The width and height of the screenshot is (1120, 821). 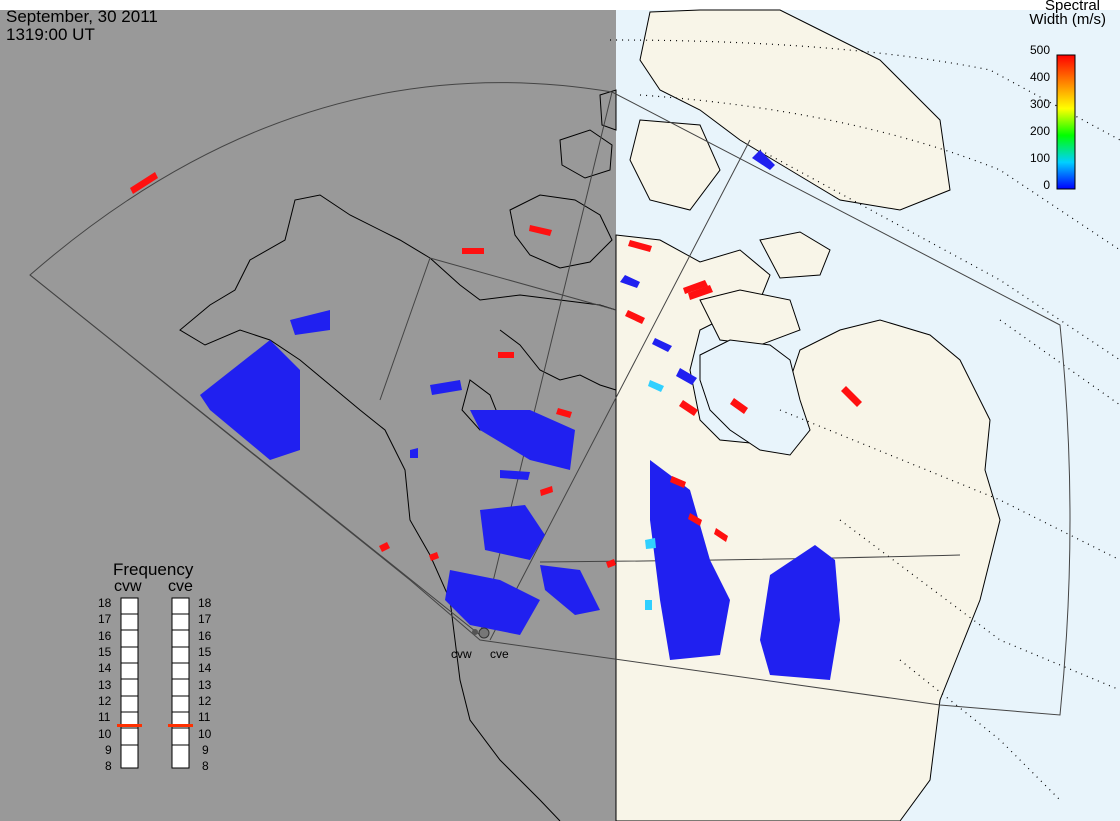 What do you see at coordinates (205, 750) in the screenshot?
I see `frequency-tick-right: 9` at bounding box center [205, 750].